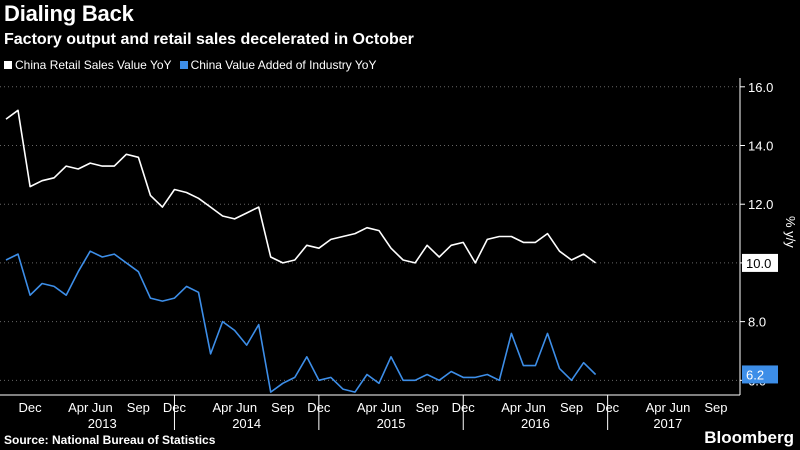 The height and width of the screenshot is (450, 800). Describe the element at coordinates (110, 440) in the screenshot. I see `source-note: Source: National Bureau of Statistics` at that location.